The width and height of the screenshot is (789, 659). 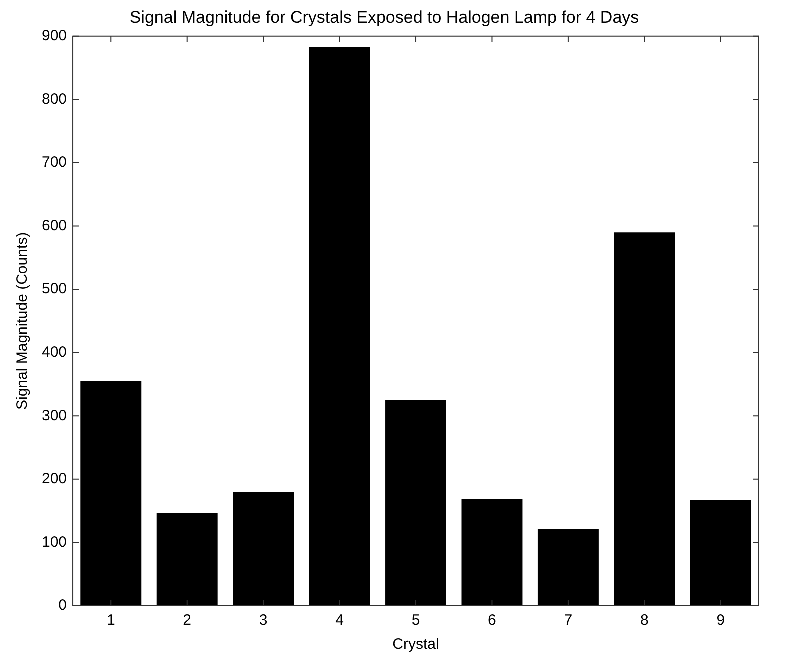 What do you see at coordinates (492, 621) in the screenshot?
I see `x-tick-label: 6` at bounding box center [492, 621].